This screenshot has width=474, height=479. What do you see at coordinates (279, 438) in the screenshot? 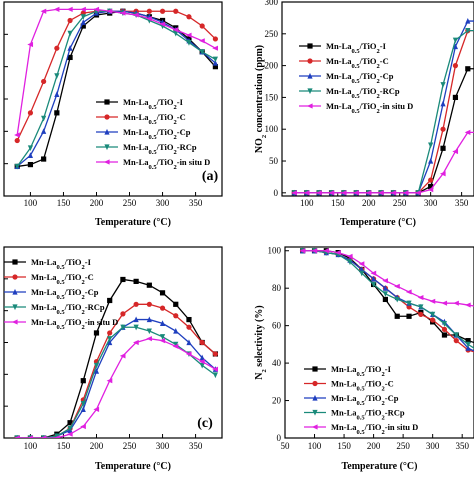
I see `y-tick-label: 0` at bounding box center [279, 438].